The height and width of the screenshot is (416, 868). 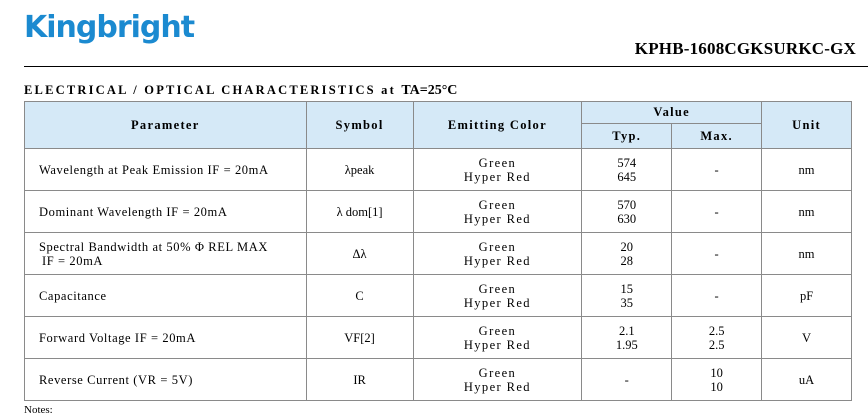 What do you see at coordinates (165, 337) in the screenshot?
I see `param-cell: Forward Voltage IF = 20mA` at bounding box center [165, 337].